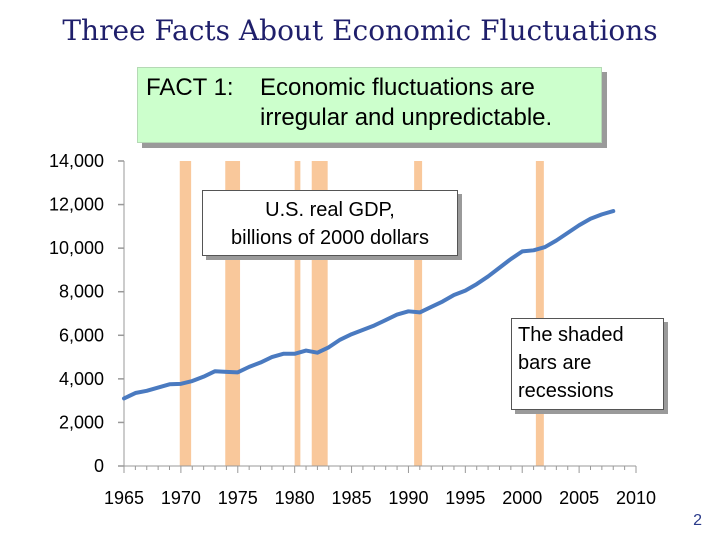 This screenshot has width=720, height=540. Describe the element at coordinates (99, 466) in the screenshot. I see `y-tick-label: 0` at that location.